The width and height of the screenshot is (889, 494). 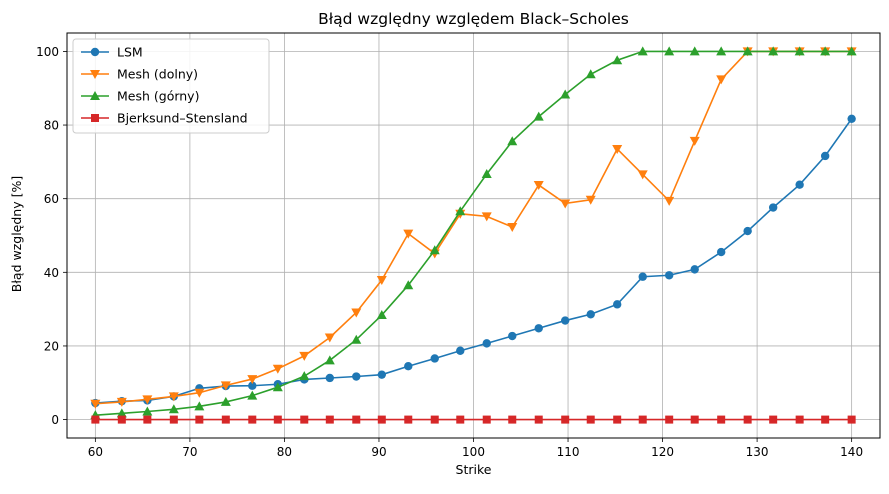 What do you see at coordinates (757, 452) in the screenshot?
I see `x-tick-label: 130` at bounding box center [757, 452].